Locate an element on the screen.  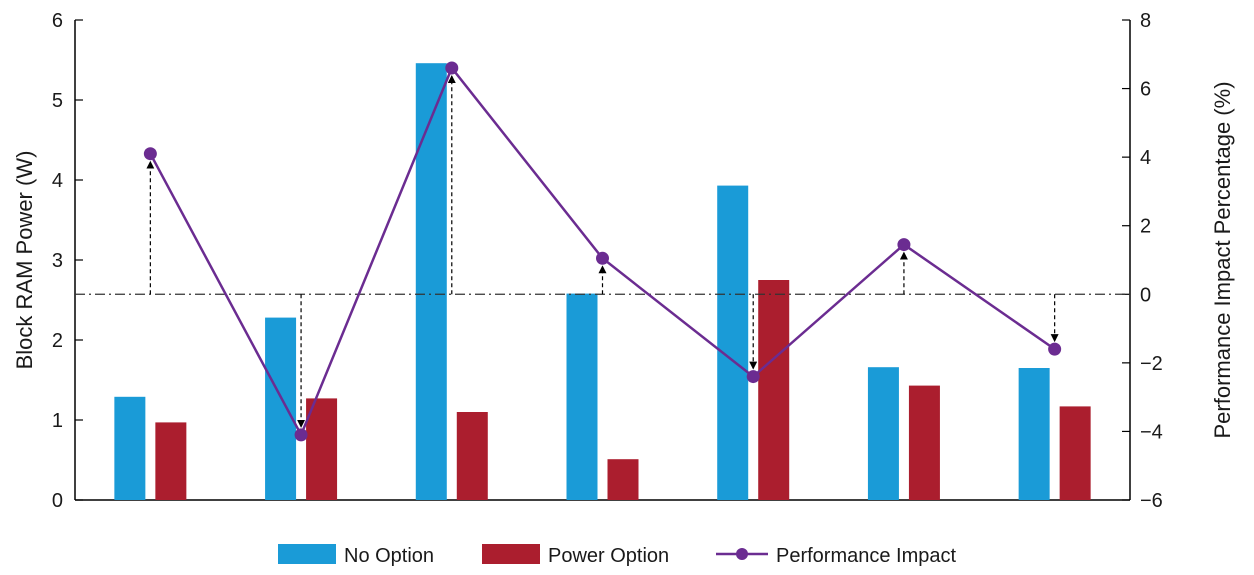
legend-swatch-performance-impact-marker is located at coordinates (742, 554).